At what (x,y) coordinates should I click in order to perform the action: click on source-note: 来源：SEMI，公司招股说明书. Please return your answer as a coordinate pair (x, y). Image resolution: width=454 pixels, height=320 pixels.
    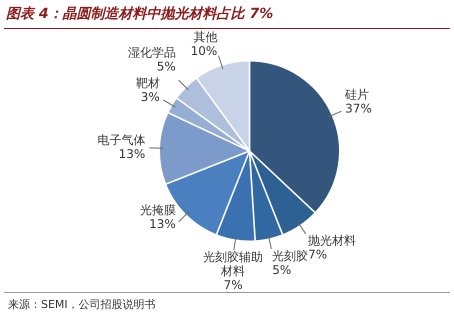
    Looking at the image, I should click on (82, 304).